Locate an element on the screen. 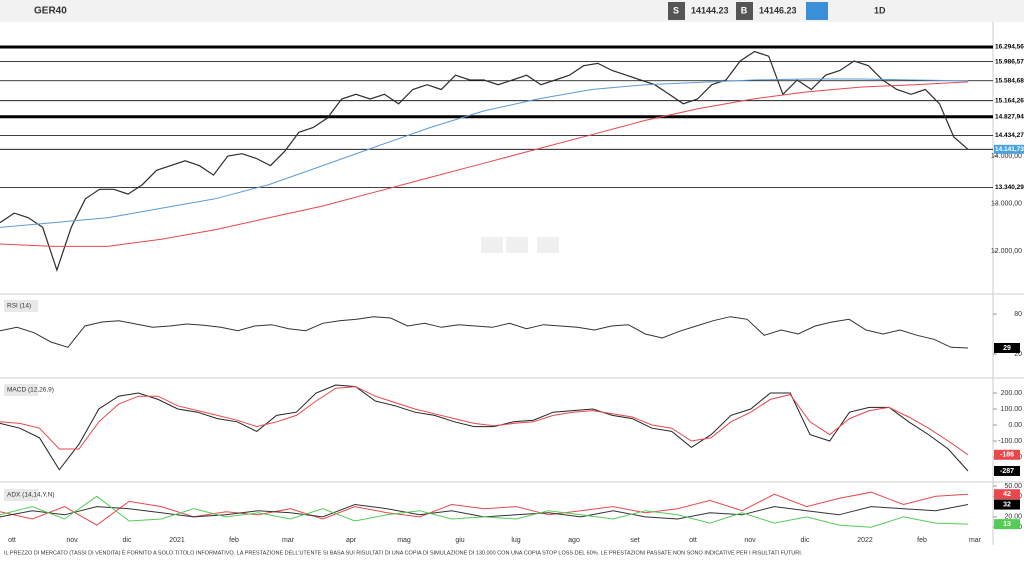 This screenshot has height=564, width=1024. y-tick-label: 12.000,00 is located at coordinates (1006, 251).